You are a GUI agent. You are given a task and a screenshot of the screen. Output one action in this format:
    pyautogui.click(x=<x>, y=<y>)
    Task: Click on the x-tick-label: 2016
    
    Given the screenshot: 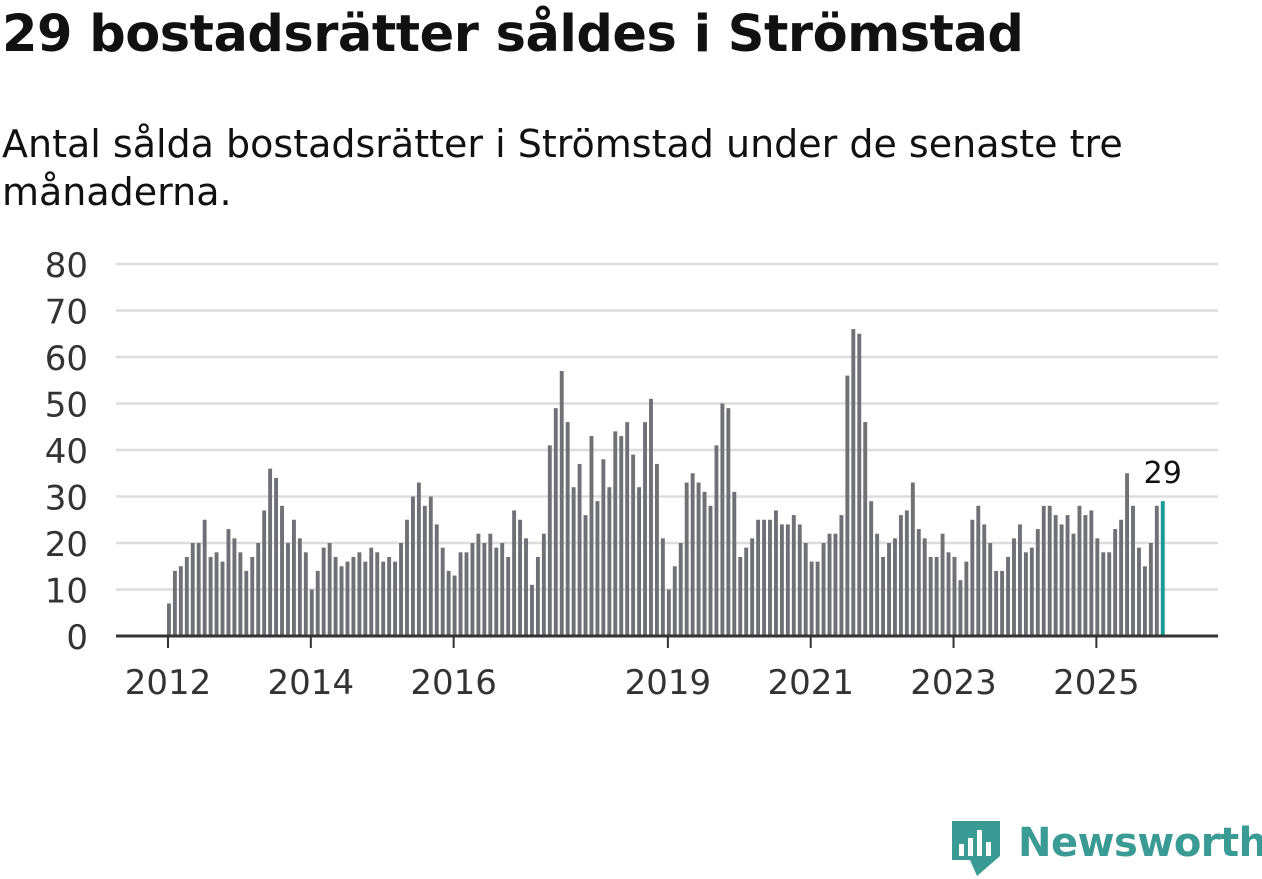 What is the action you would take?
    pyautogui.click(x=453, y=683)
    